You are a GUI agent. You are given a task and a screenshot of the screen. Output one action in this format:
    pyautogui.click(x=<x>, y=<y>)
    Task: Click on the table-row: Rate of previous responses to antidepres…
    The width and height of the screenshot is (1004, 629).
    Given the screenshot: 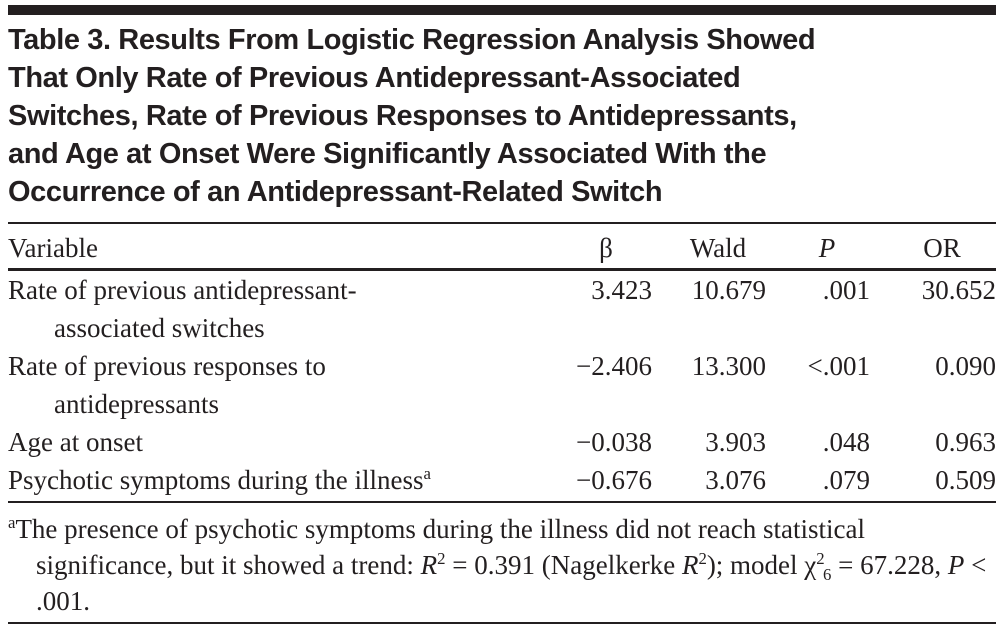 What is the action you would take?
    pyautogui.click(x=502, y=385)
    